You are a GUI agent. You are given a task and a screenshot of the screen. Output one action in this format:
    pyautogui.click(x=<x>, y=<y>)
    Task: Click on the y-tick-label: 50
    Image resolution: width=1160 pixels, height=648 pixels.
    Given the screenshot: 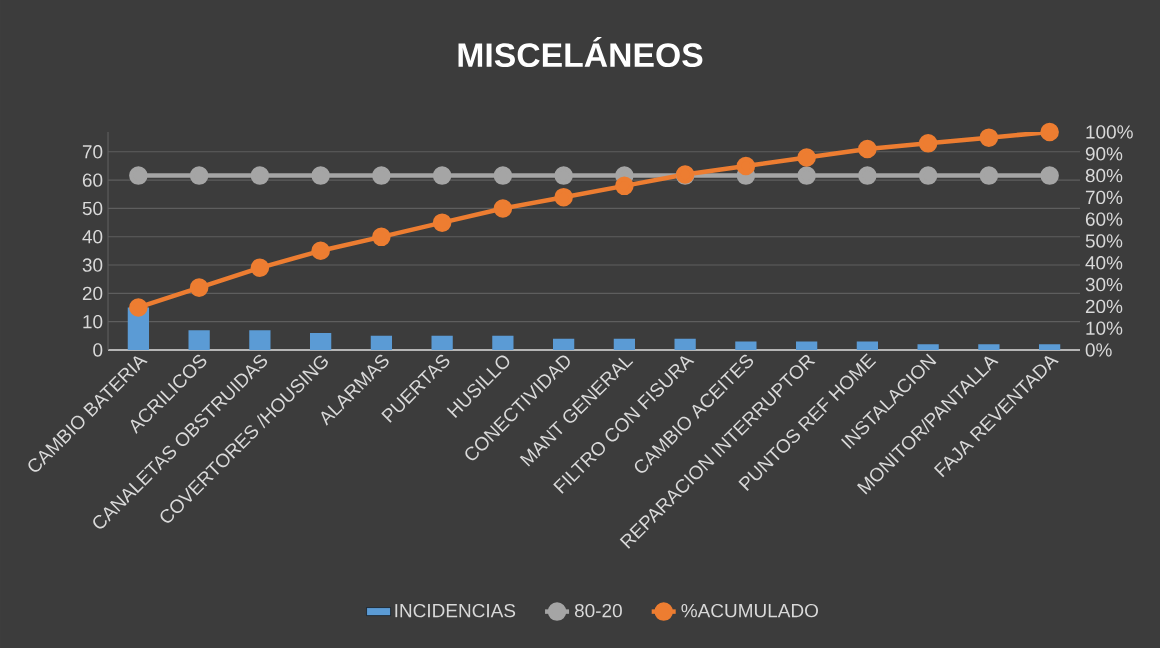 What is the action you would take?
    pyautogui.click(x=92, y=208)
    